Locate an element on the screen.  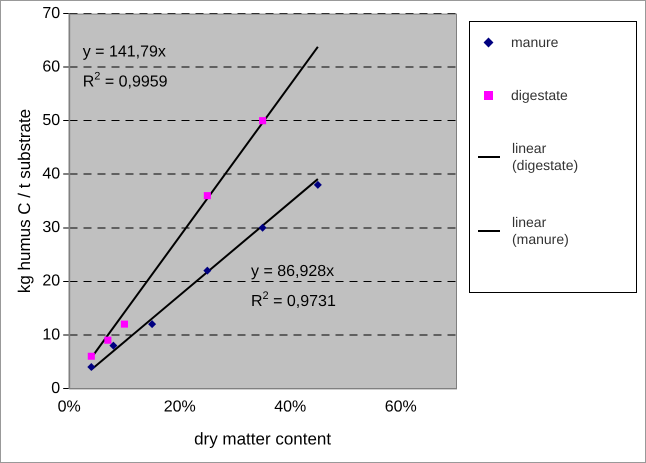
x-tick-label: 60% is located at coordinates (400, 407).